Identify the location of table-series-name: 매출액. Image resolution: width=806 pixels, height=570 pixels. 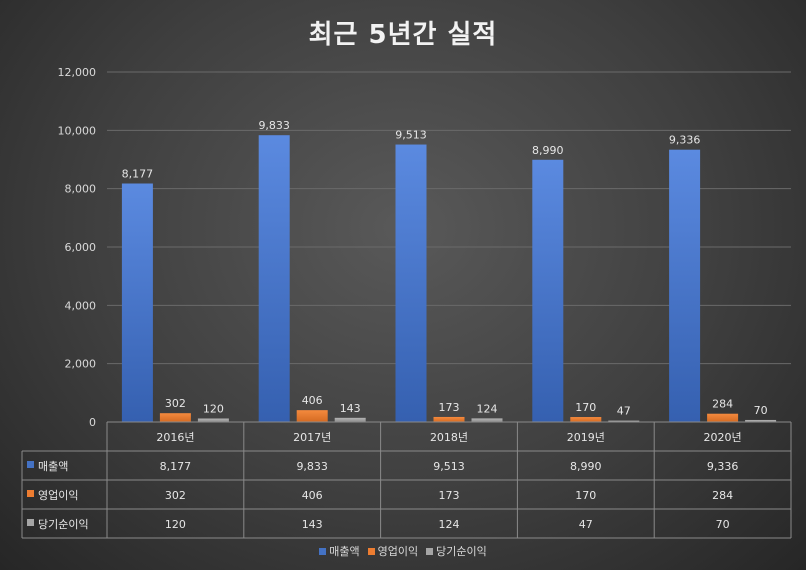
(53, 466).